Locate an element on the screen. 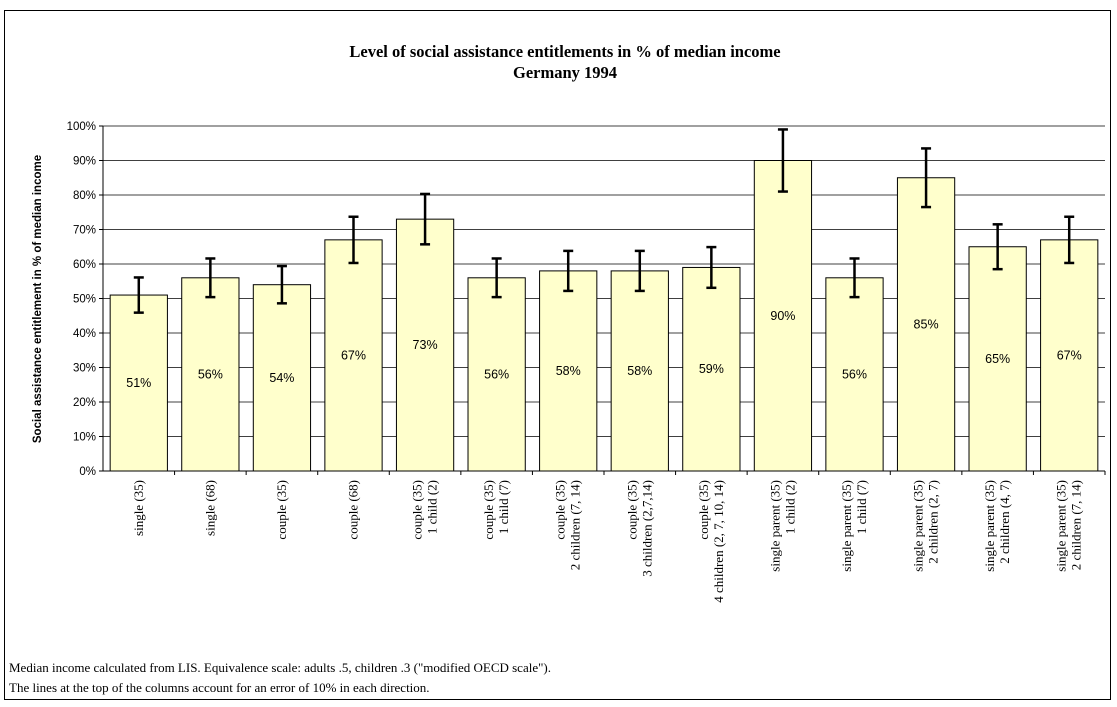 This screenshot has height=707, width=1117. data-label: 73% is located at coordinates (425, 345).